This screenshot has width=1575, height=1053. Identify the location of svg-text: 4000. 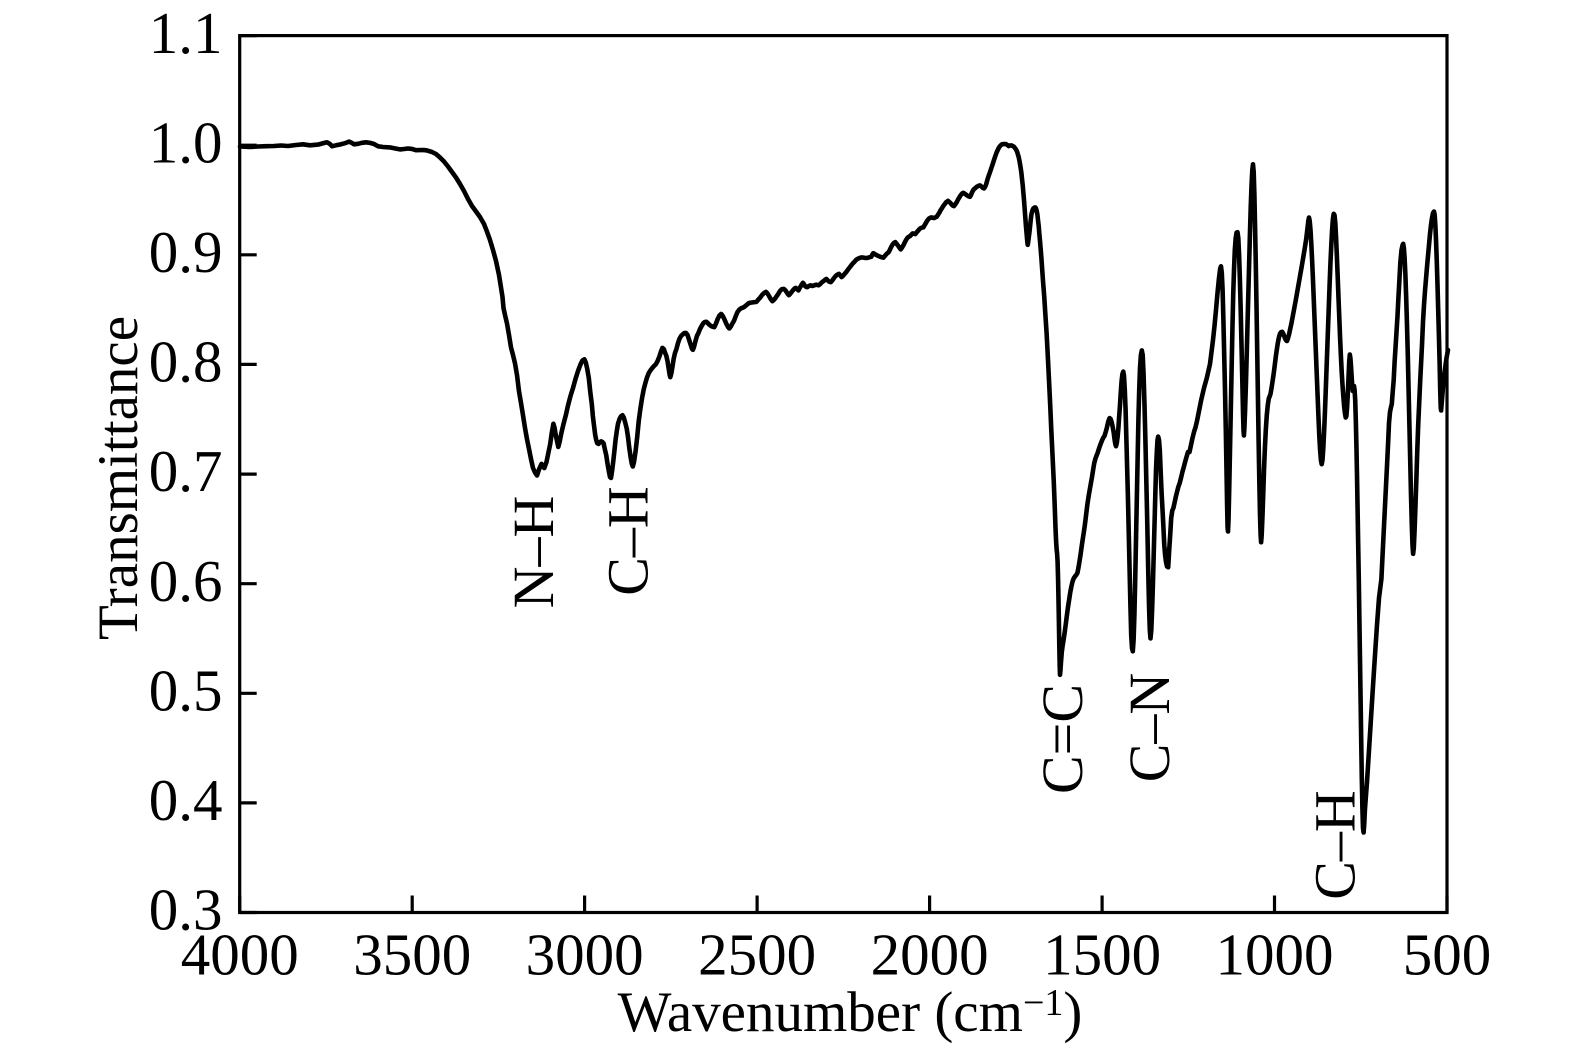
(240, 955).